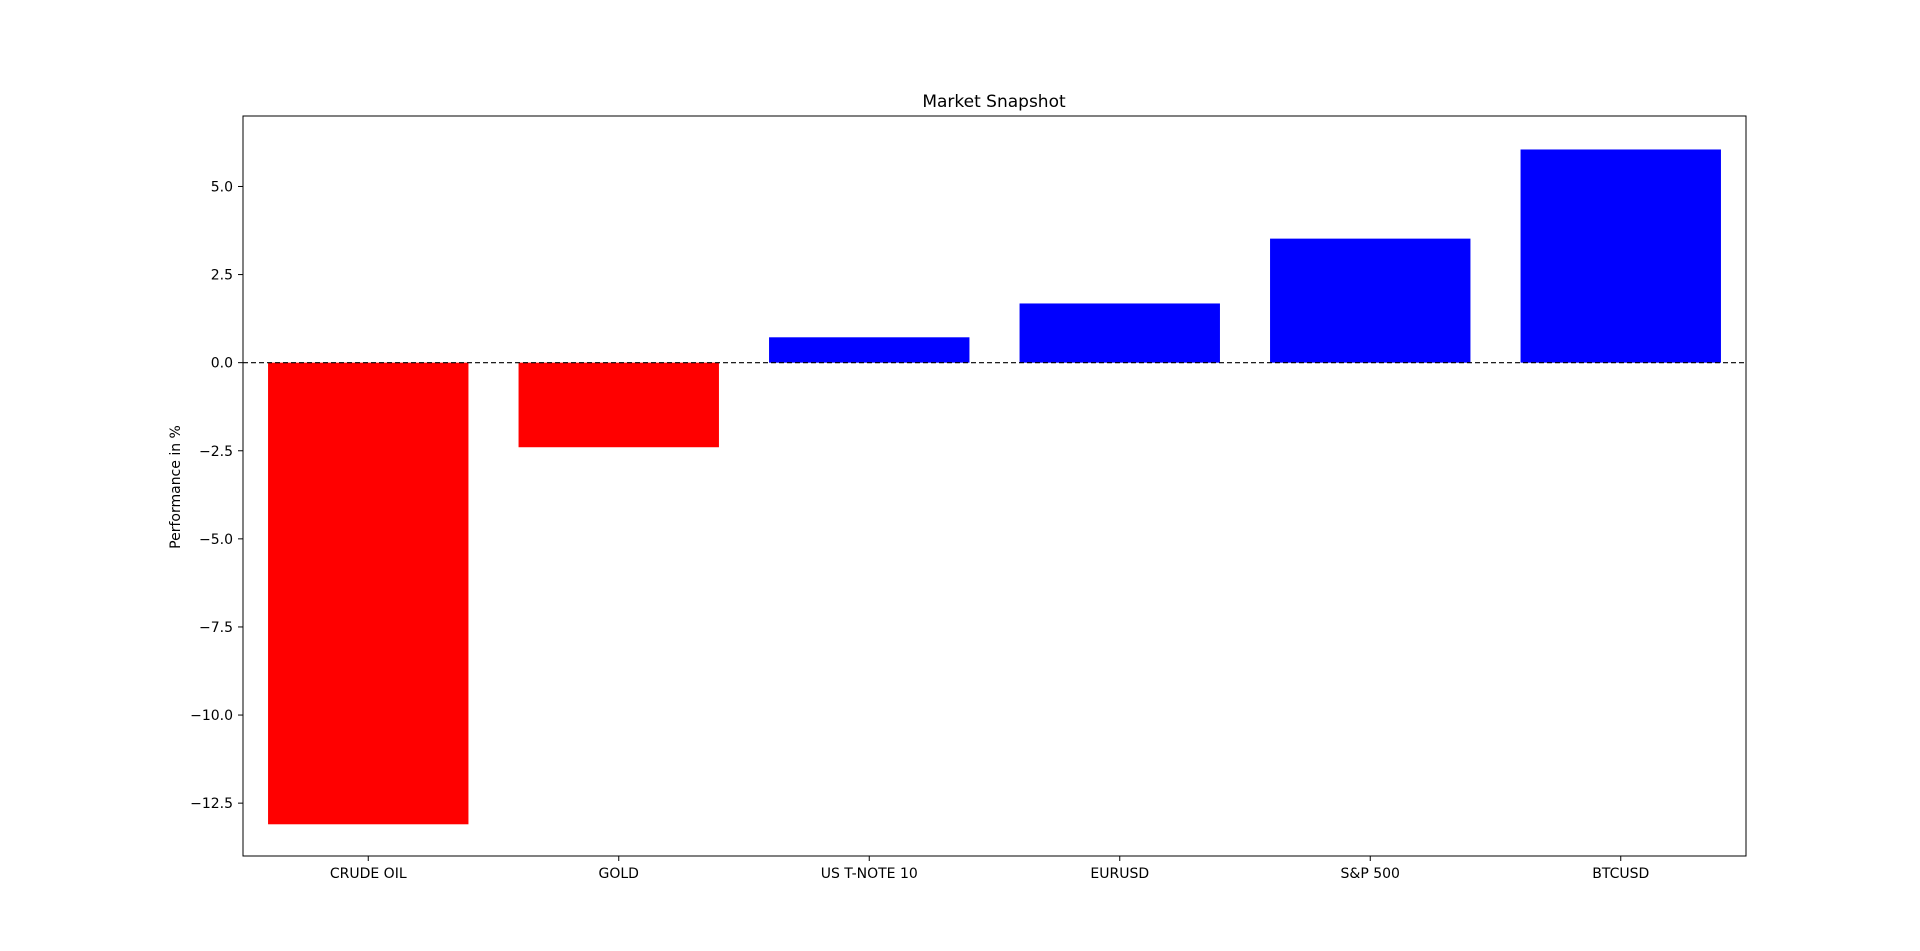  I want to click on x-tick-label: GOLD, so click(619, 874).